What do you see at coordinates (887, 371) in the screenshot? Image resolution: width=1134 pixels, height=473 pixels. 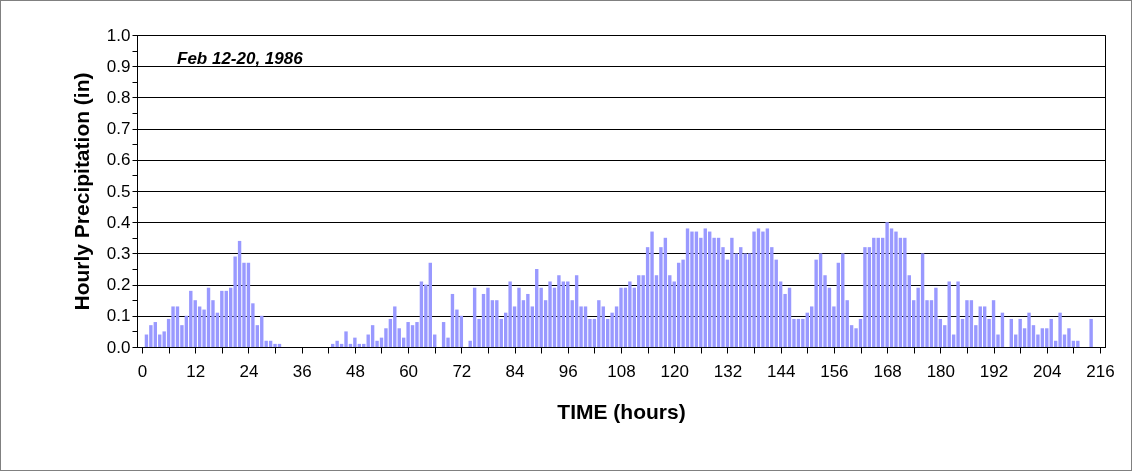 I see `x-tick-label: 168` at bounding box center [887, 371].